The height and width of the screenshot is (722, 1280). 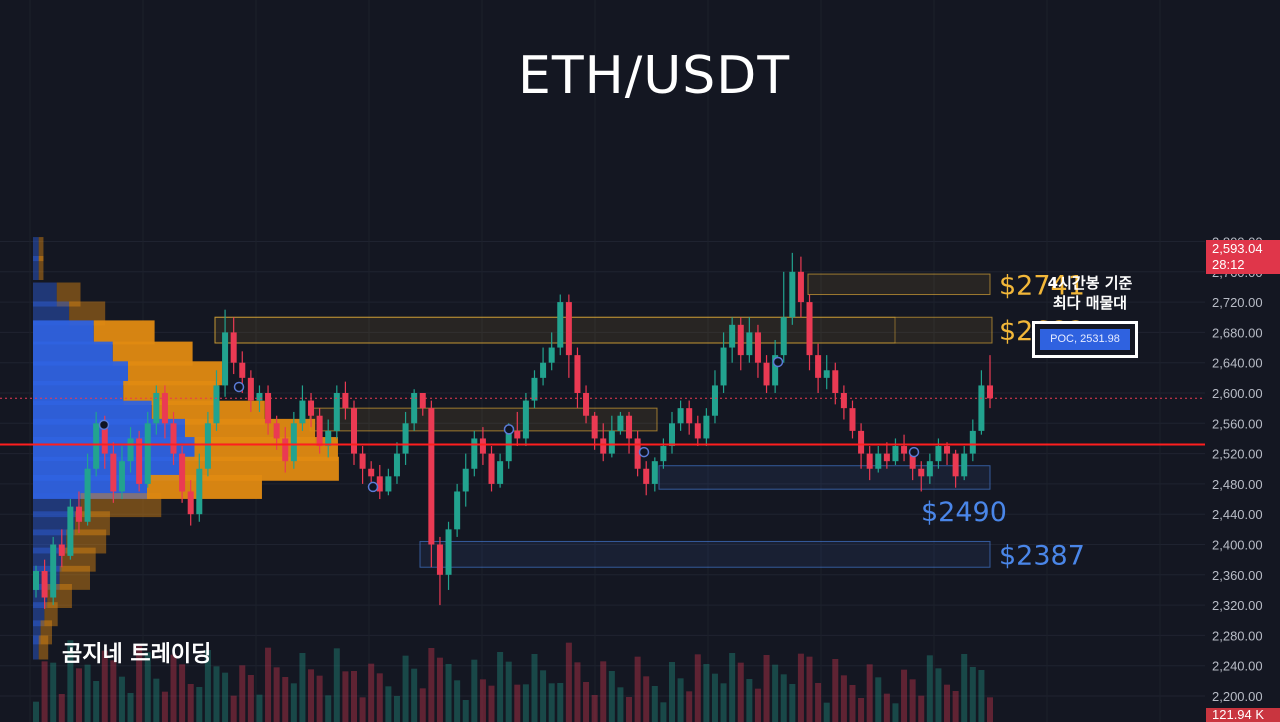 I want to click on price-tick-label: 2,560.00, so click(x=1237, y=423).